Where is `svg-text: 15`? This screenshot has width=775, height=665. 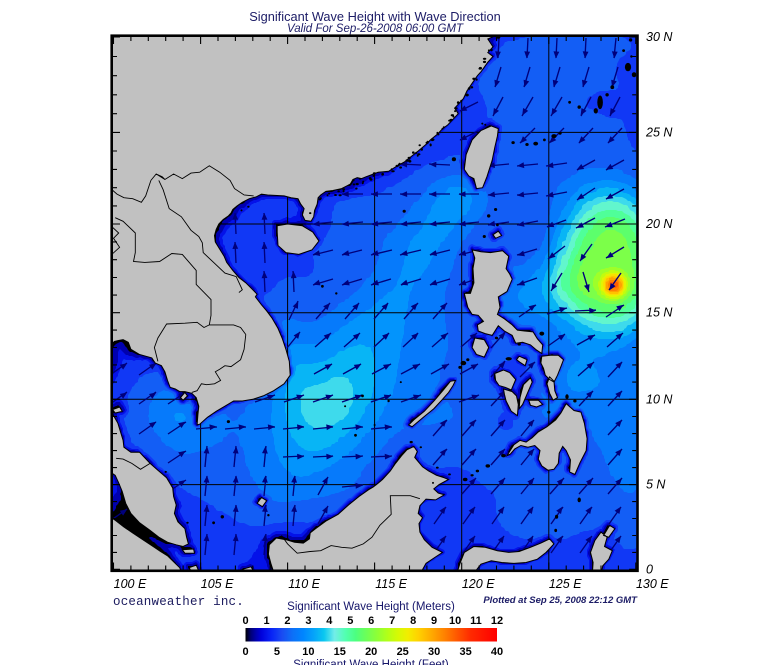
svg-text: 15 is located at coordinates (340, 652).